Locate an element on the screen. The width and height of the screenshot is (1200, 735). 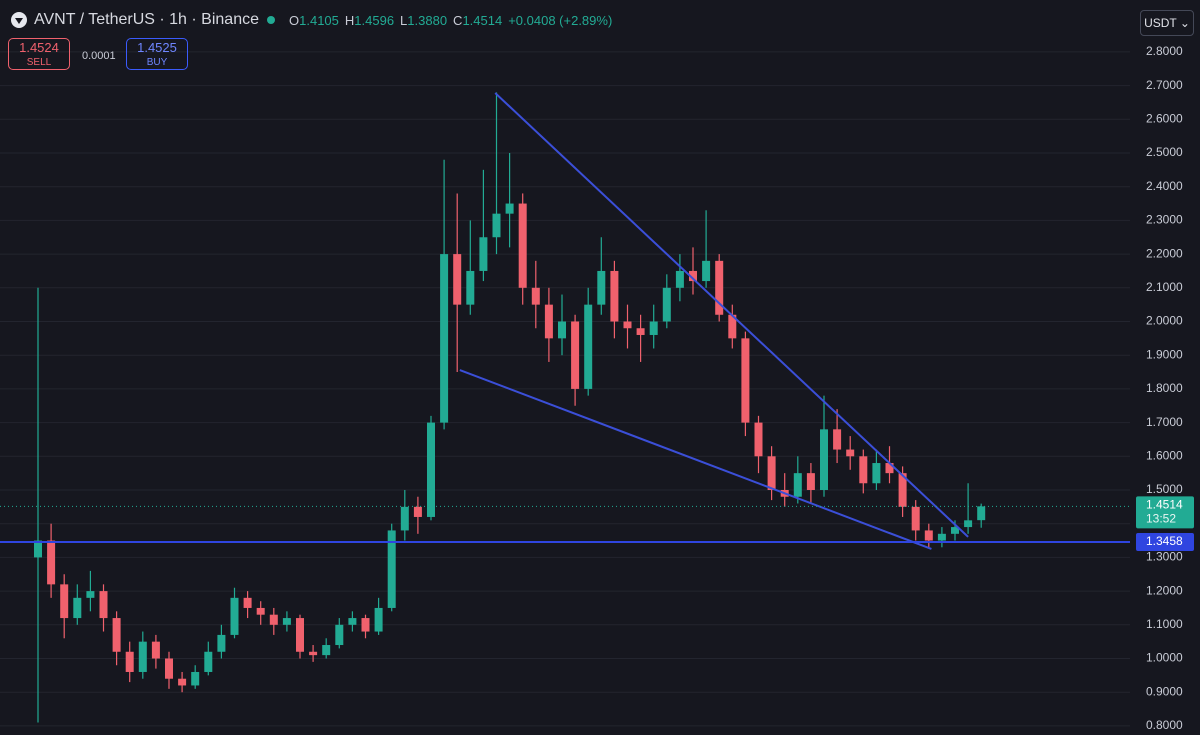
y-tick-label: 2.5000 is located at coordinates (1164, 152).